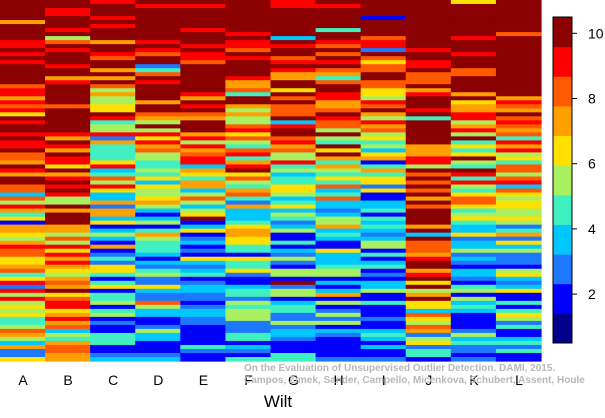 This screenshot has height=418, width=605. What do you see at coordinates (67, 380) in the screenshot?
I see `x-tick-label: B` at bounding box center [67, 380].